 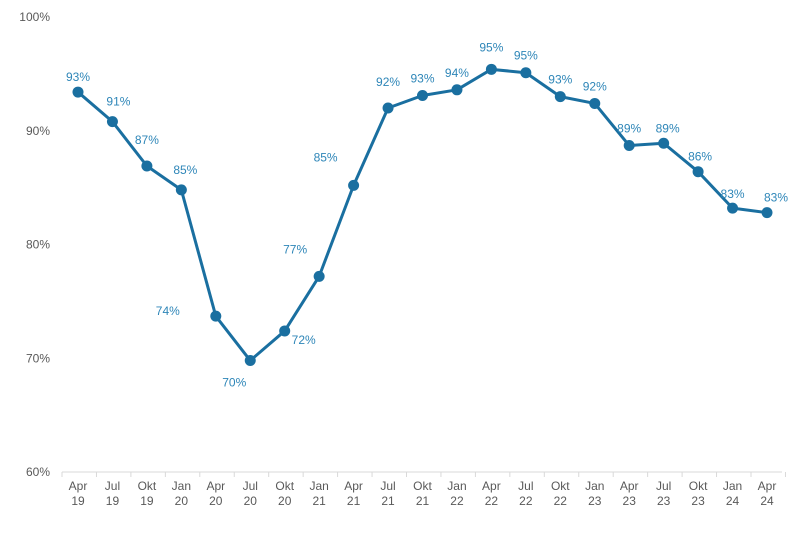 What do you see at coordinates (422, 493) in the screenshot?
I see `x-tick-label: Okt 21` at bounding box center [422, 493].